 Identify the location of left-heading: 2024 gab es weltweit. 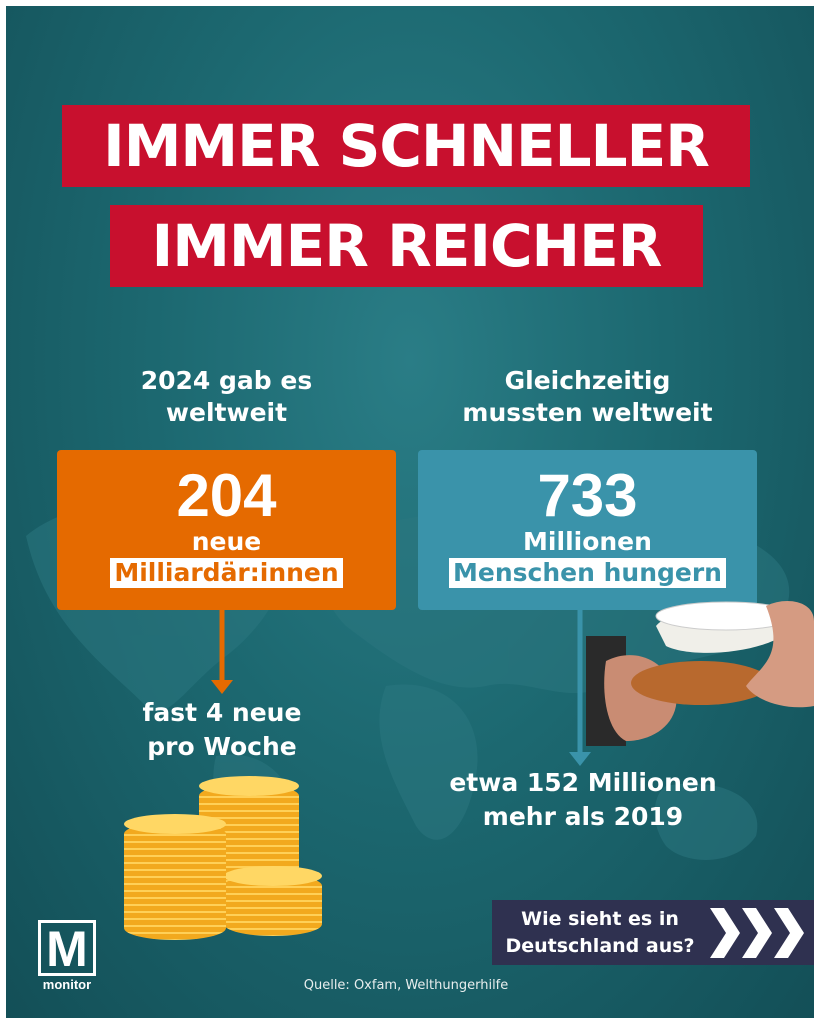
(226, 397).